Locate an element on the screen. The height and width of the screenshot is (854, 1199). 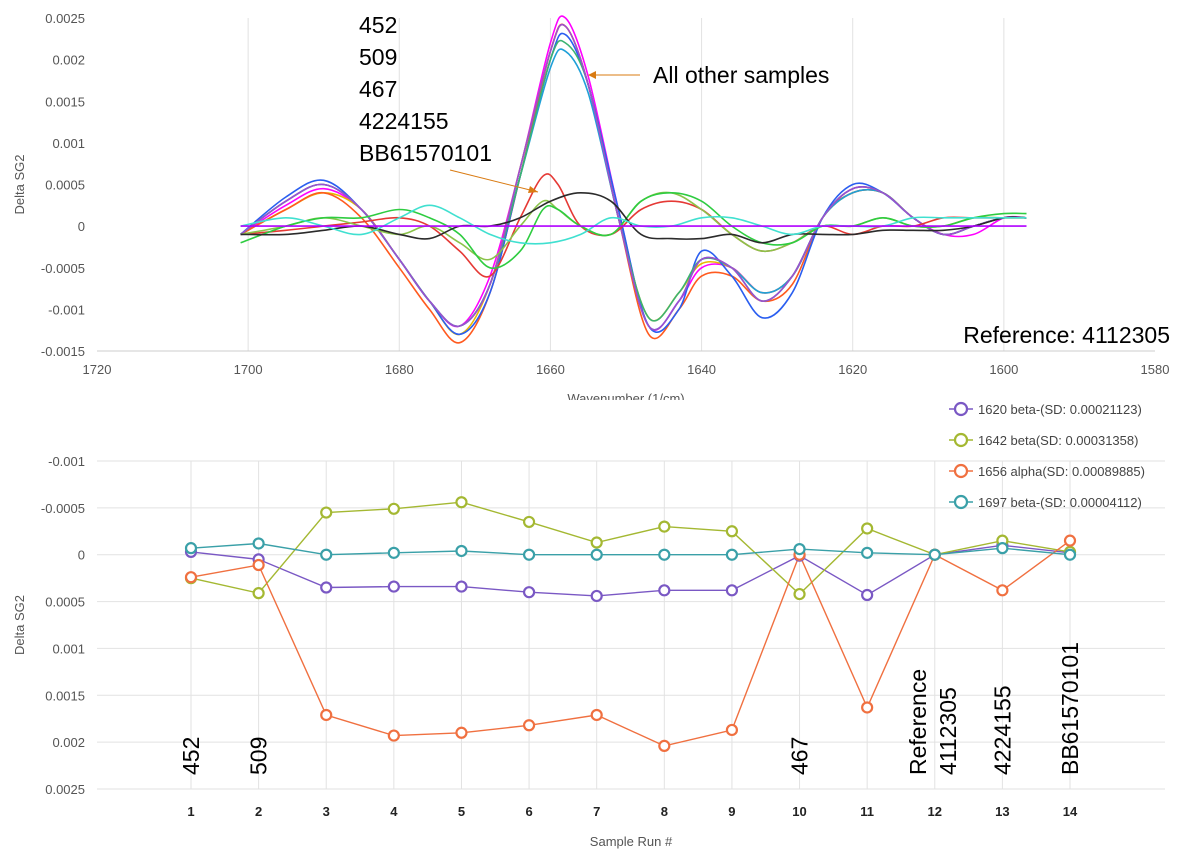
legend-item: 1642 beta(SD: 0.00031358) is located at coordinates (1043, 440).